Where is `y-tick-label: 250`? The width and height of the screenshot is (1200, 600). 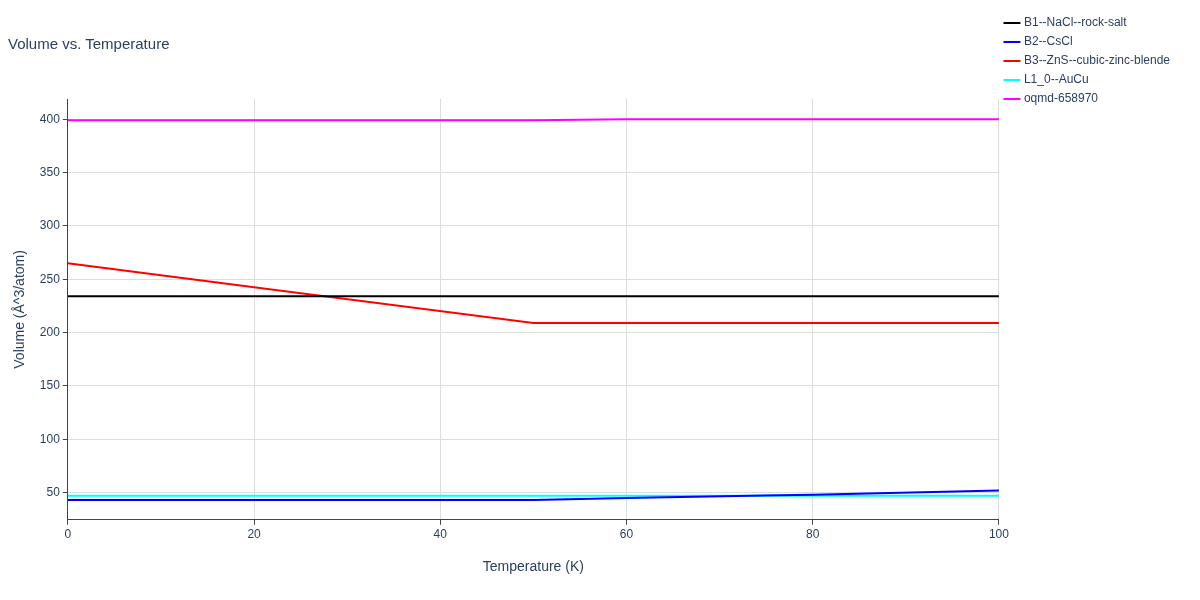 y-tick-label: 250 is located at coordinates (50, 278).